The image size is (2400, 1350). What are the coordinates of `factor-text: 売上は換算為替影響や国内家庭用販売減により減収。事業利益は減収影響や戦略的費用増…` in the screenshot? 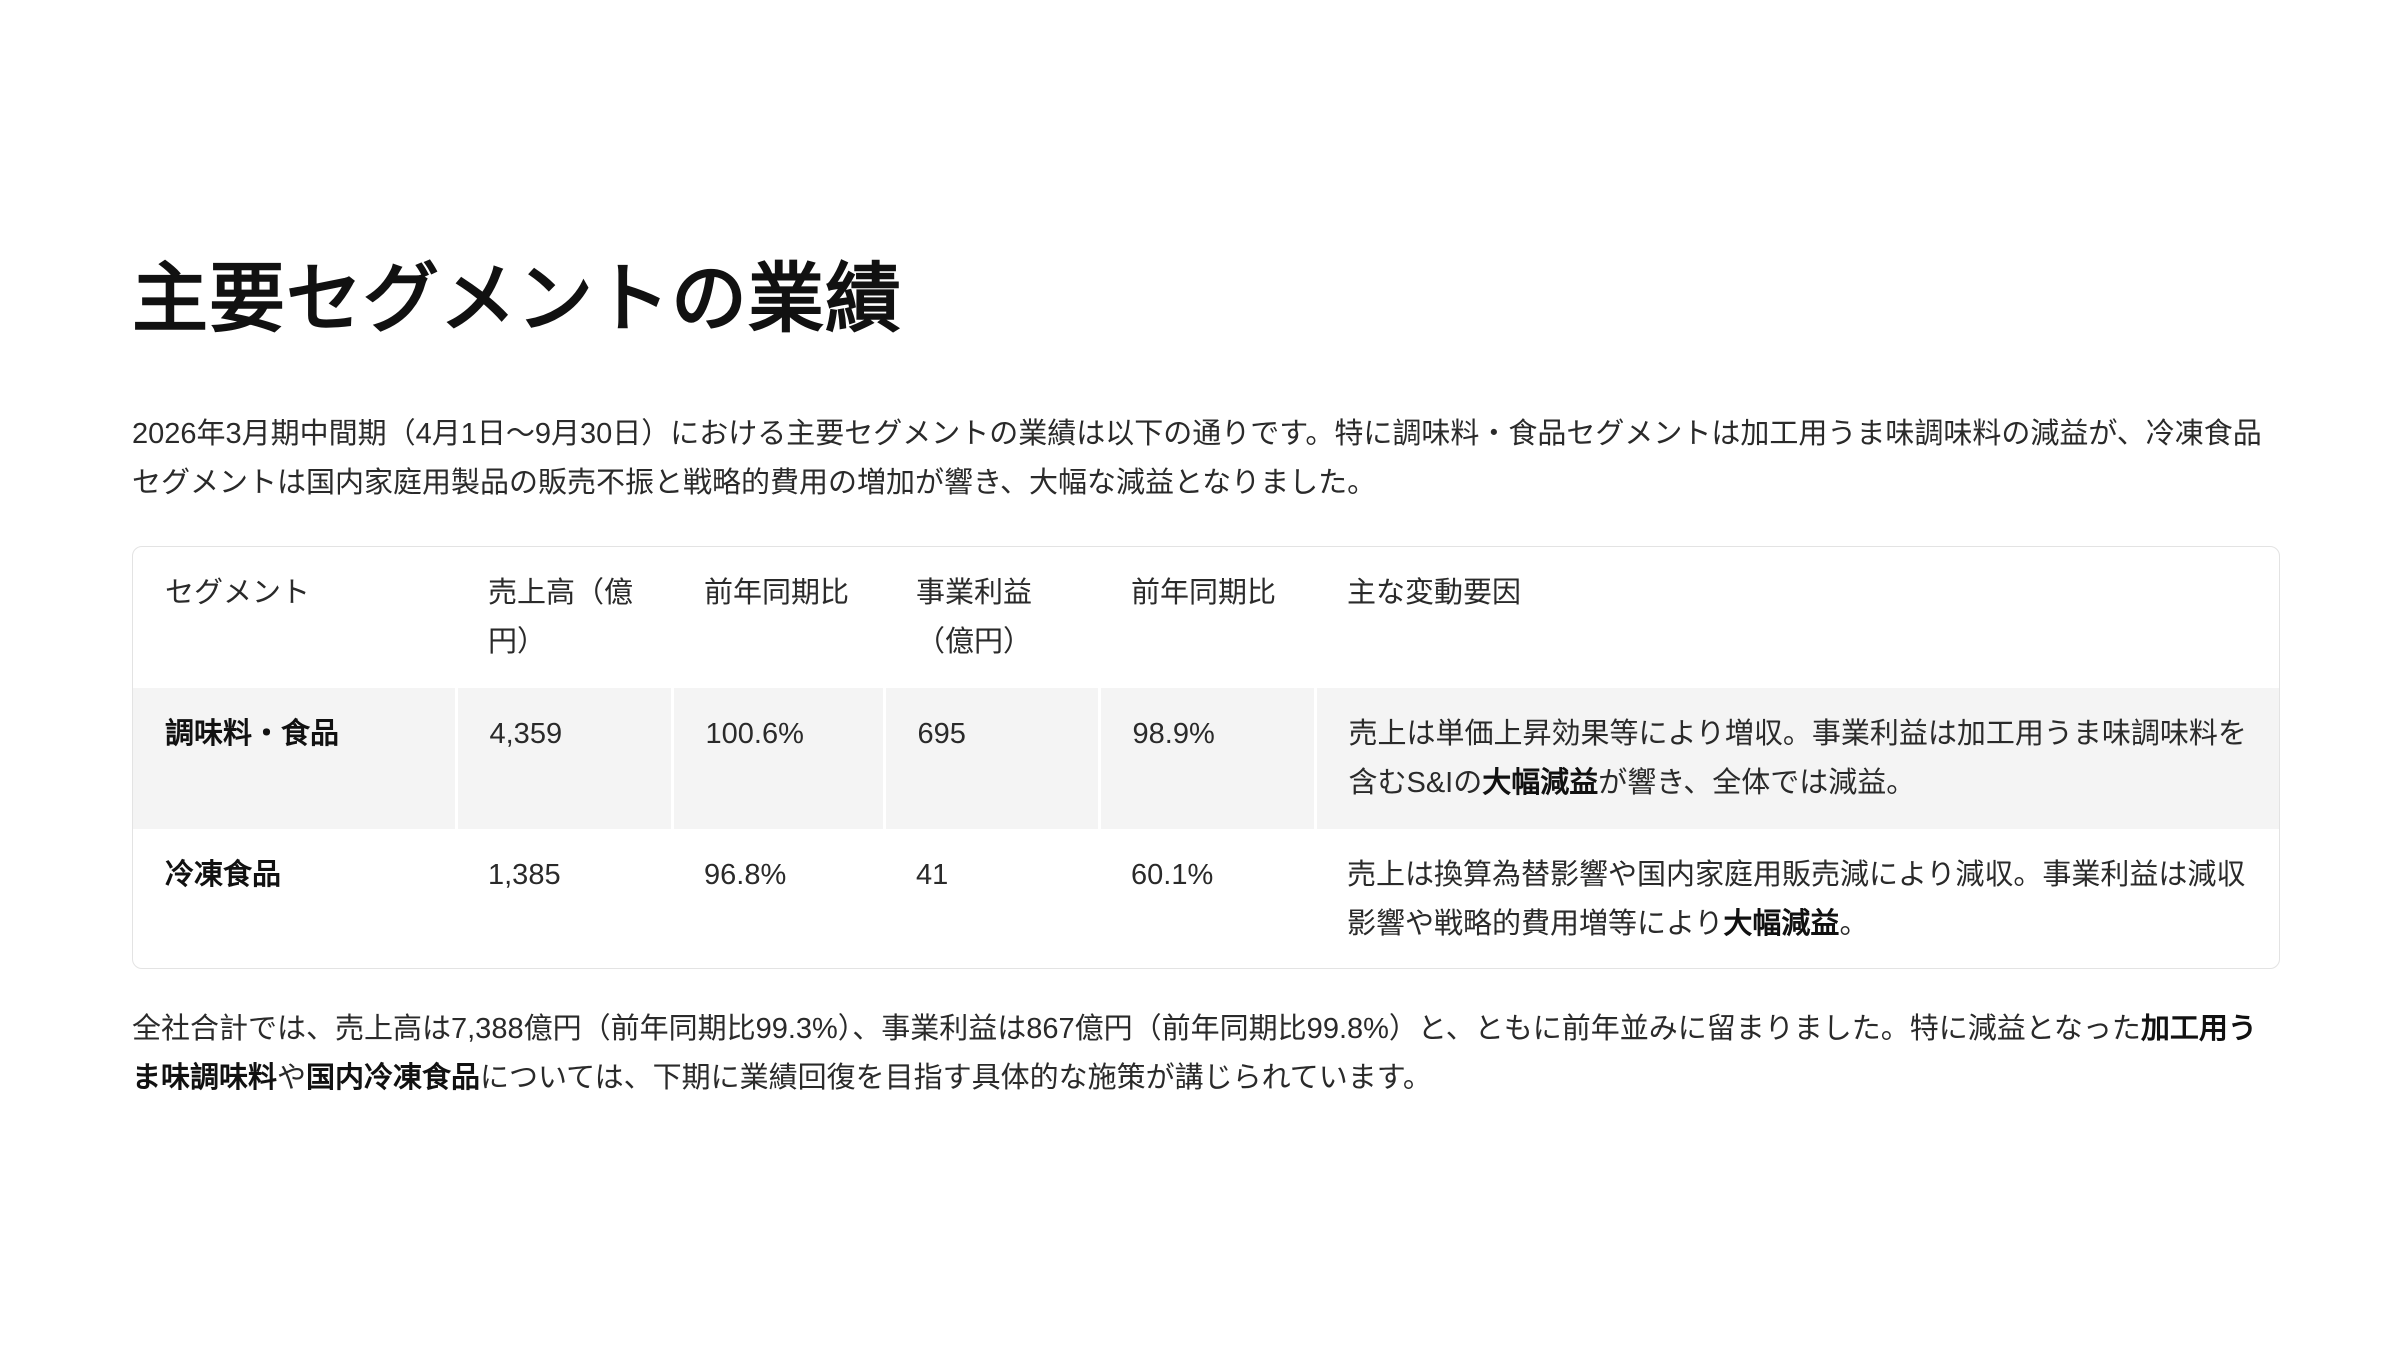 It's located at (1796, 899).